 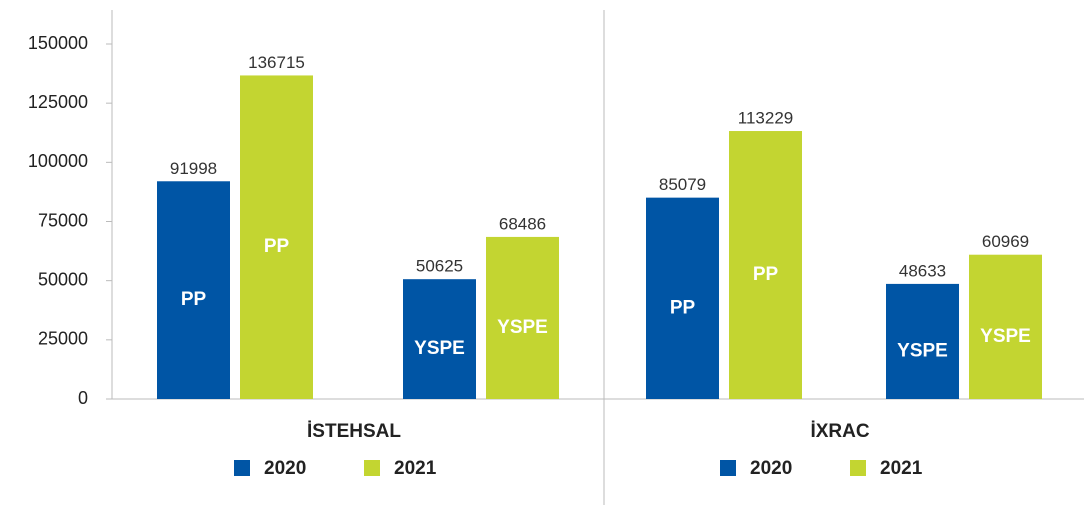 I want to click on value-label: 91998, so click(x=193, y=168).